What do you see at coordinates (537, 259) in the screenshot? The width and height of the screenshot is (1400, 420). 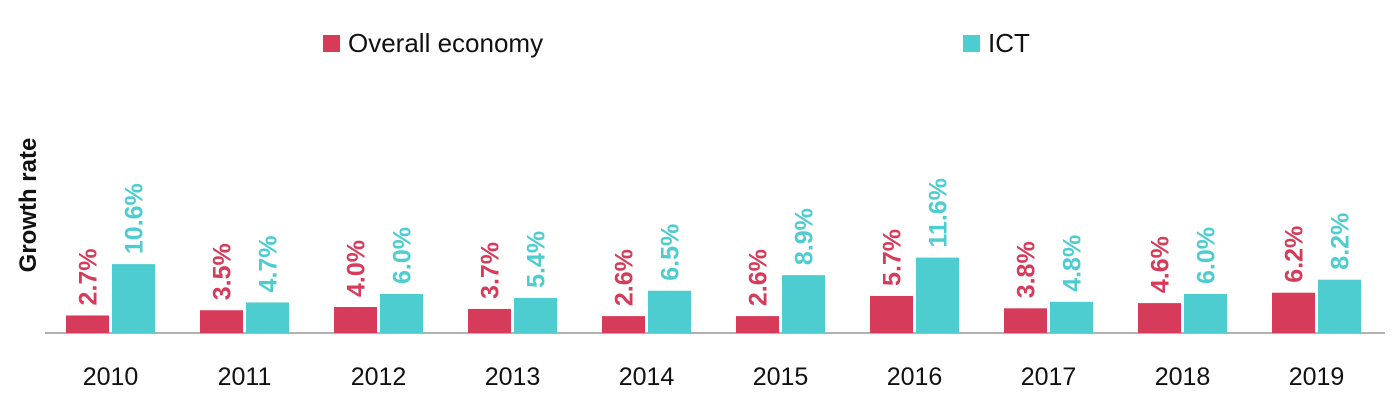 I see `data-label-ict-2013: 5.4%` at bounding box center [537, 259].